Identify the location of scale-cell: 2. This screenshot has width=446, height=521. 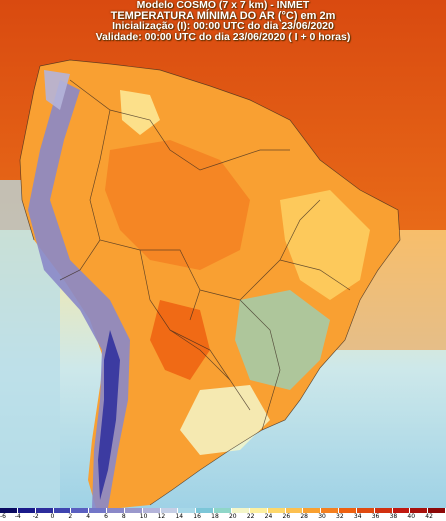
(79, 514).